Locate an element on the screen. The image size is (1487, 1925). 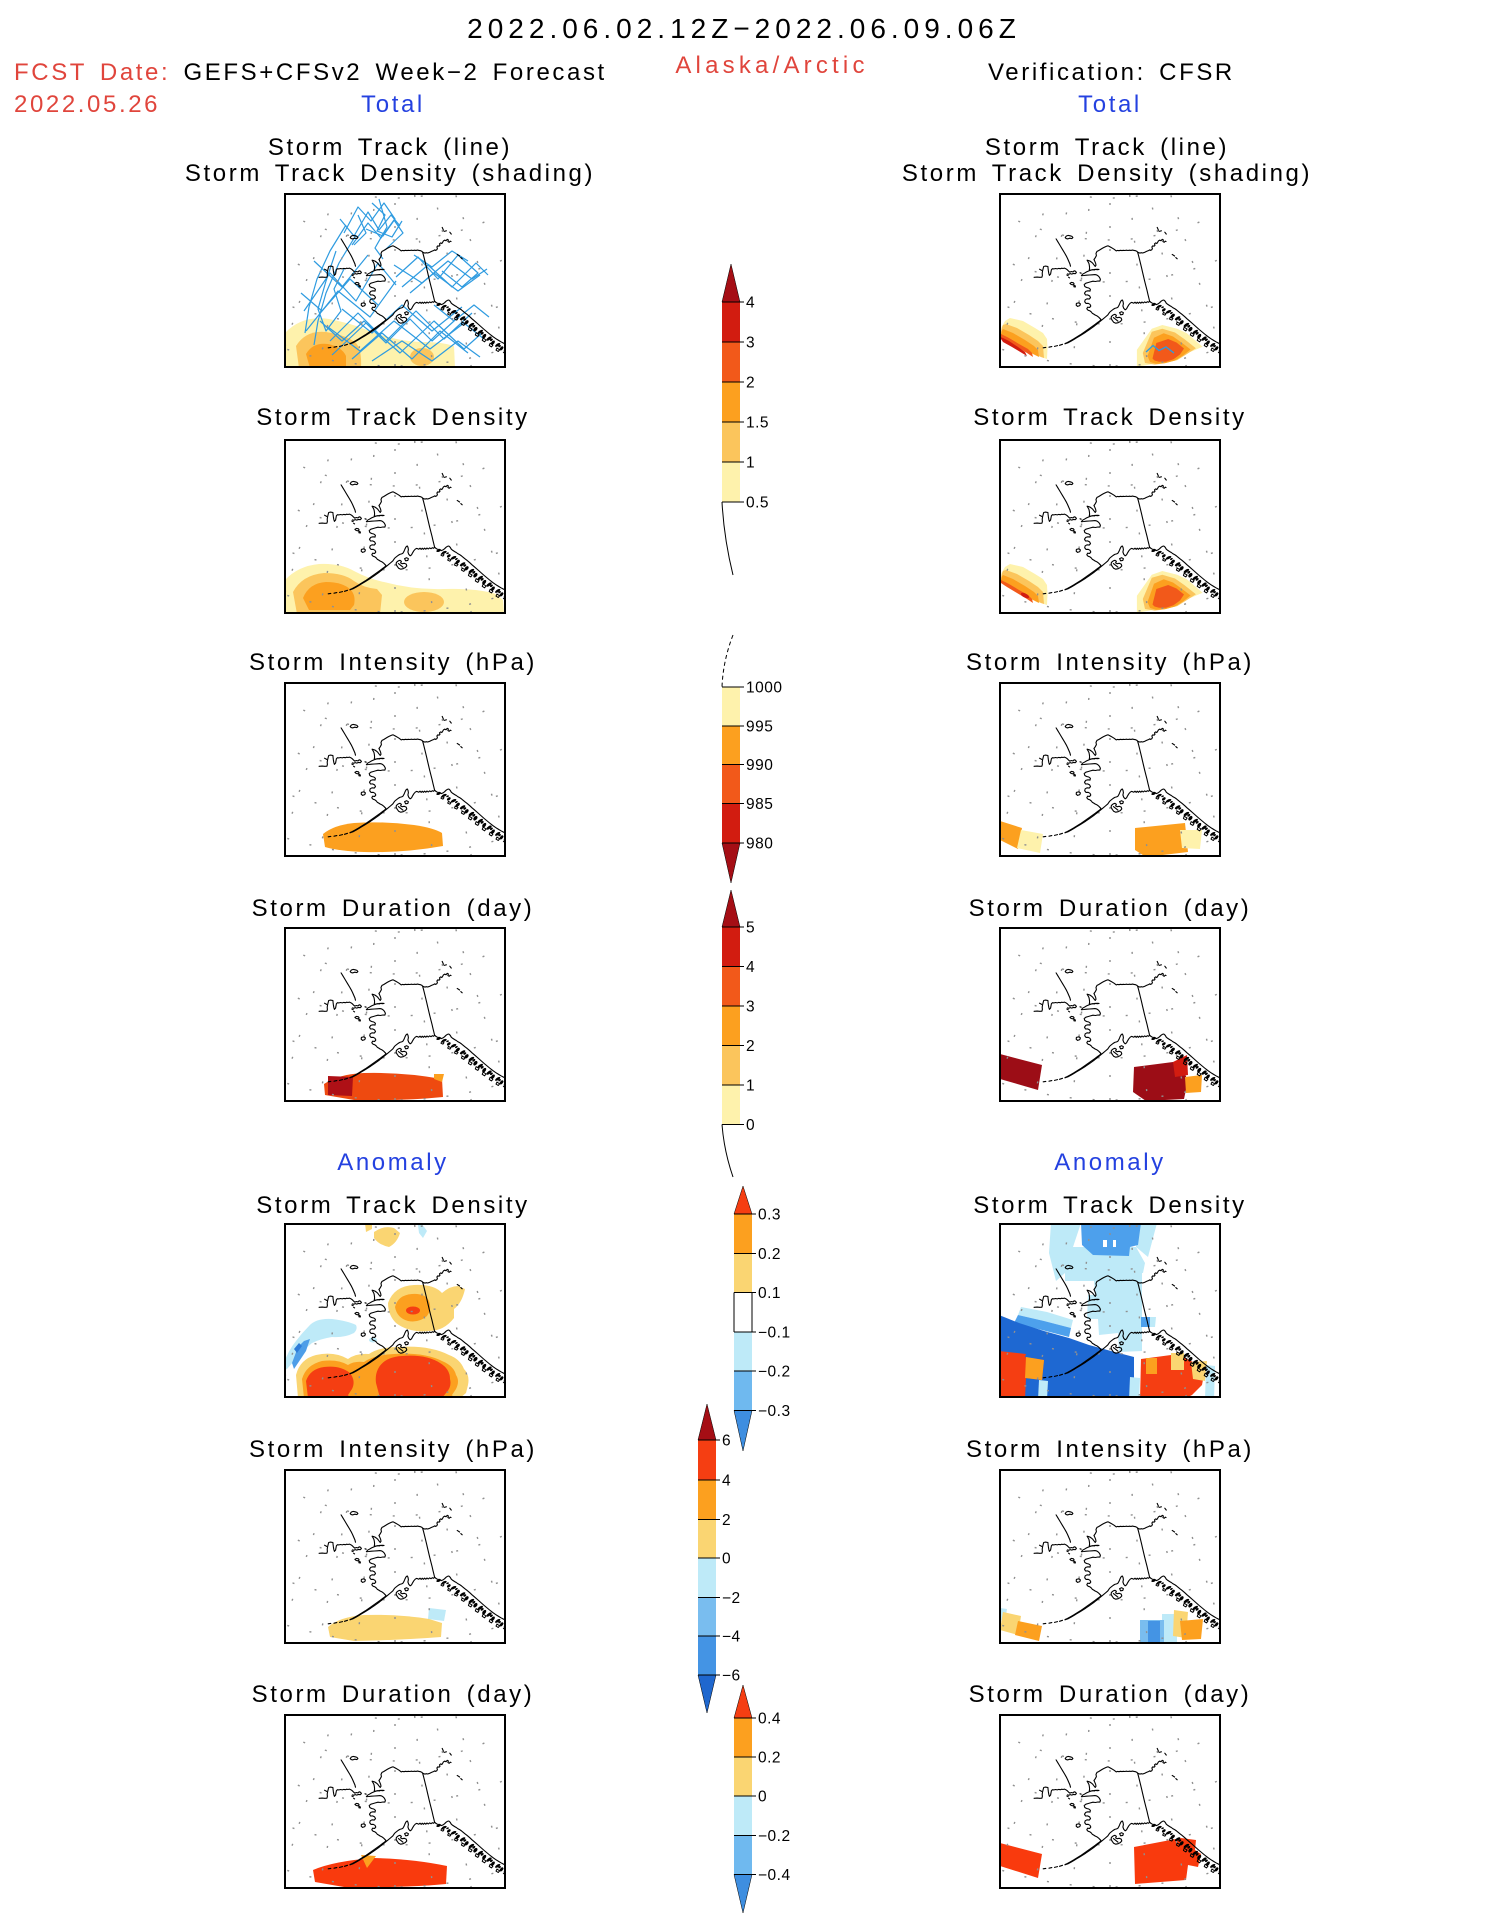
svg-text: −0.3 is located at coordinates (774, 1411).